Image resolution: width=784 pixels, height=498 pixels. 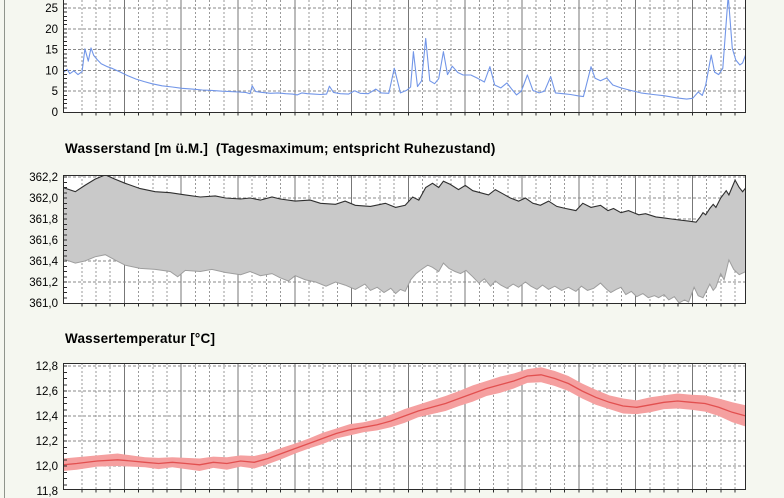 I want to click on y-axis-label: 361,4, so click(x=43, y=262).